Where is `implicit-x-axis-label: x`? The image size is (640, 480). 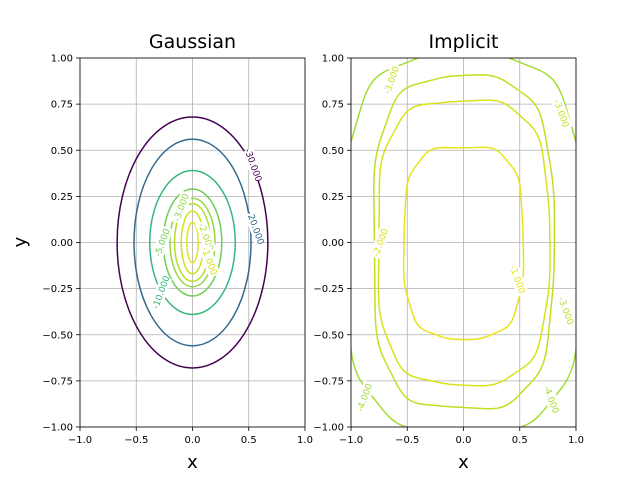 implicit-x-axis-label: x is located at coordinates (463, 462).